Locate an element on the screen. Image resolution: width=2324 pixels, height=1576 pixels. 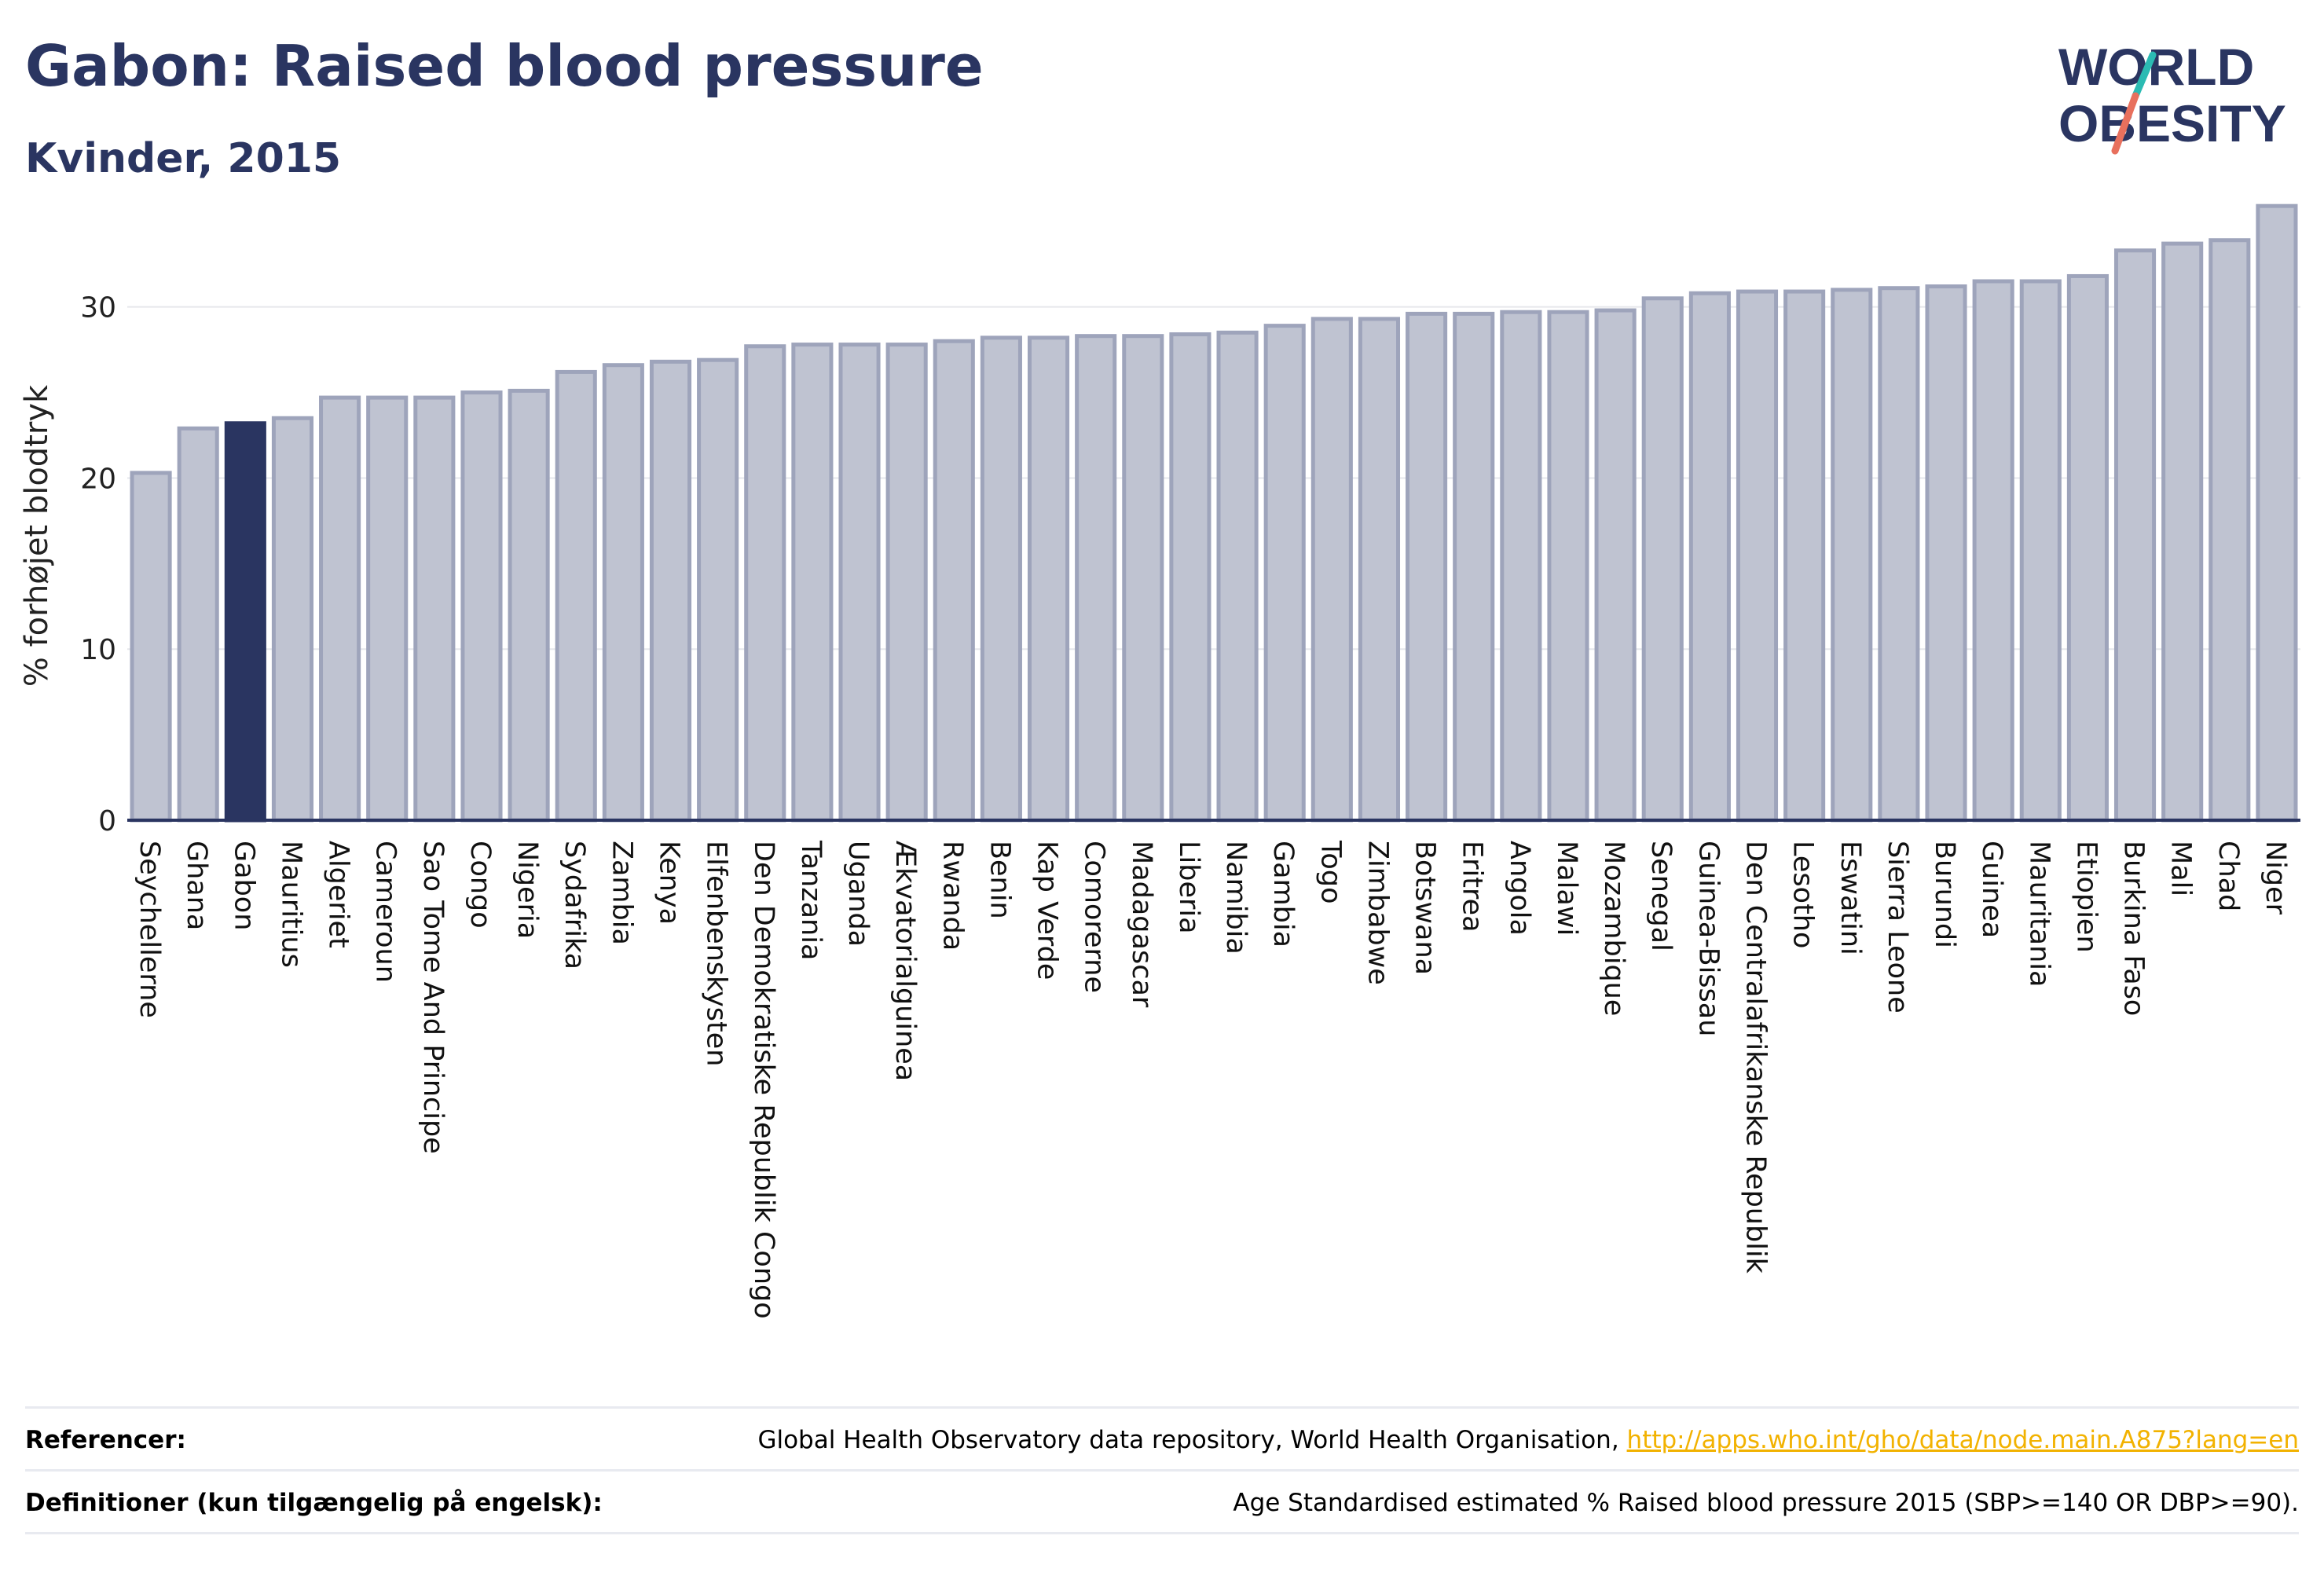
x-tick-label: Senegal is located at coordinates (1661, 896).